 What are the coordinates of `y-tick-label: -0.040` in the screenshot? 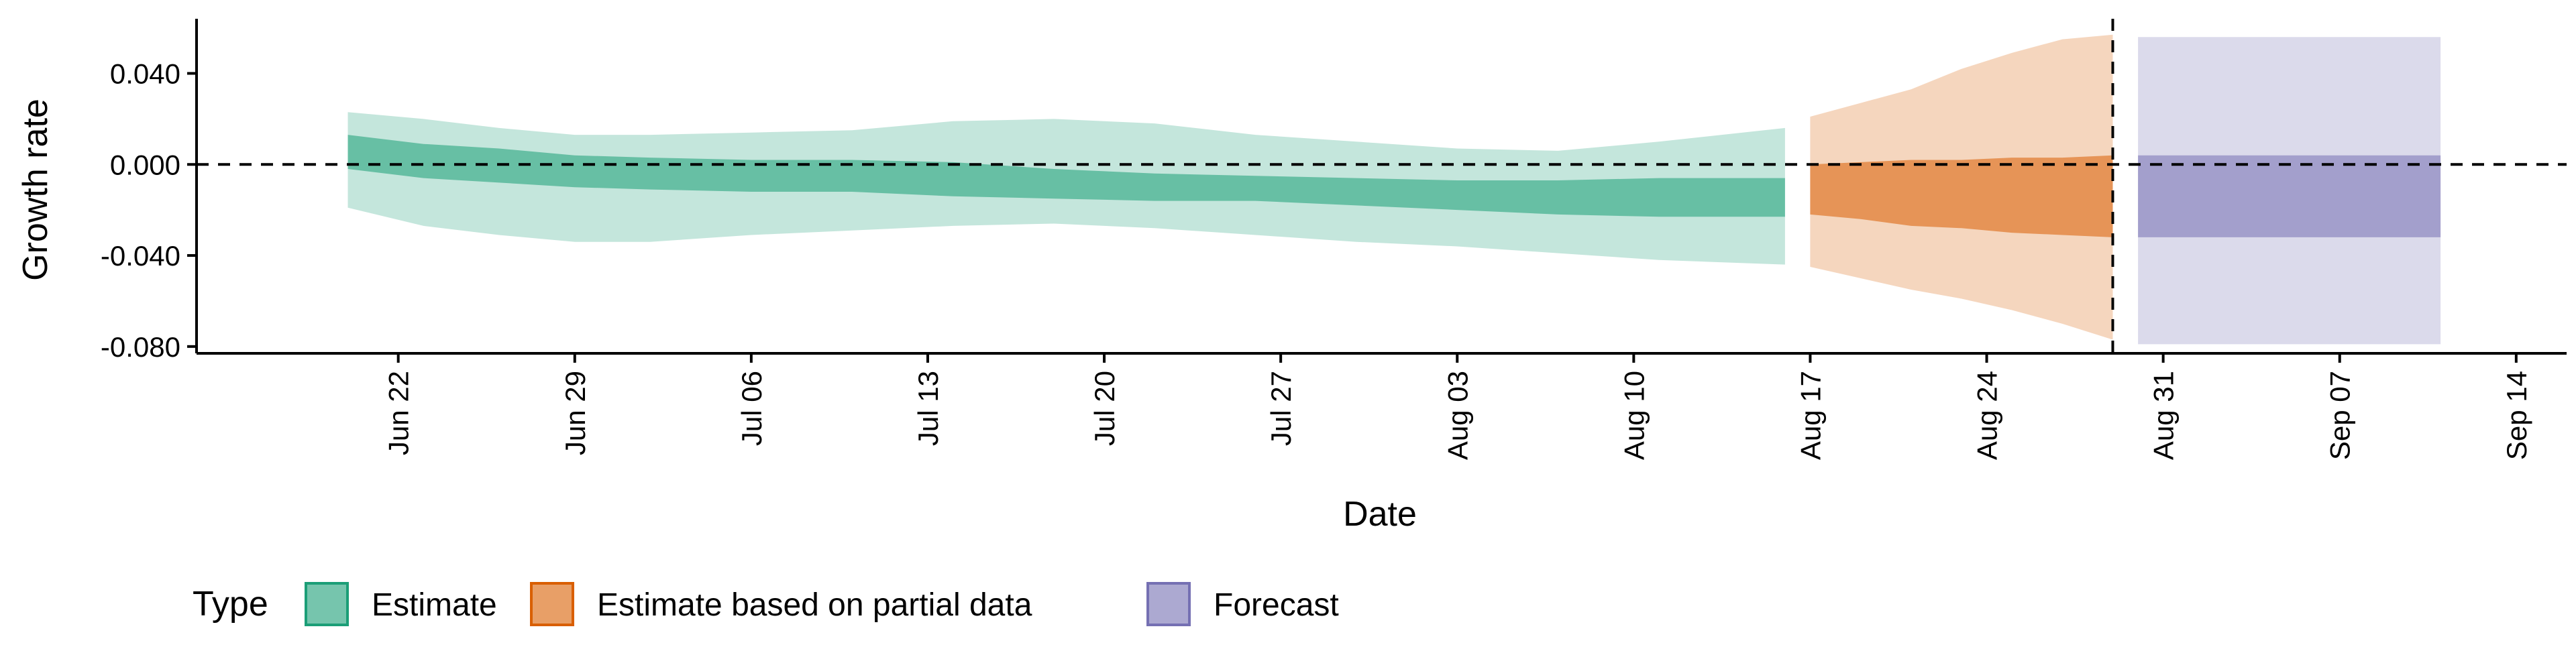 It's located at (140, 256).